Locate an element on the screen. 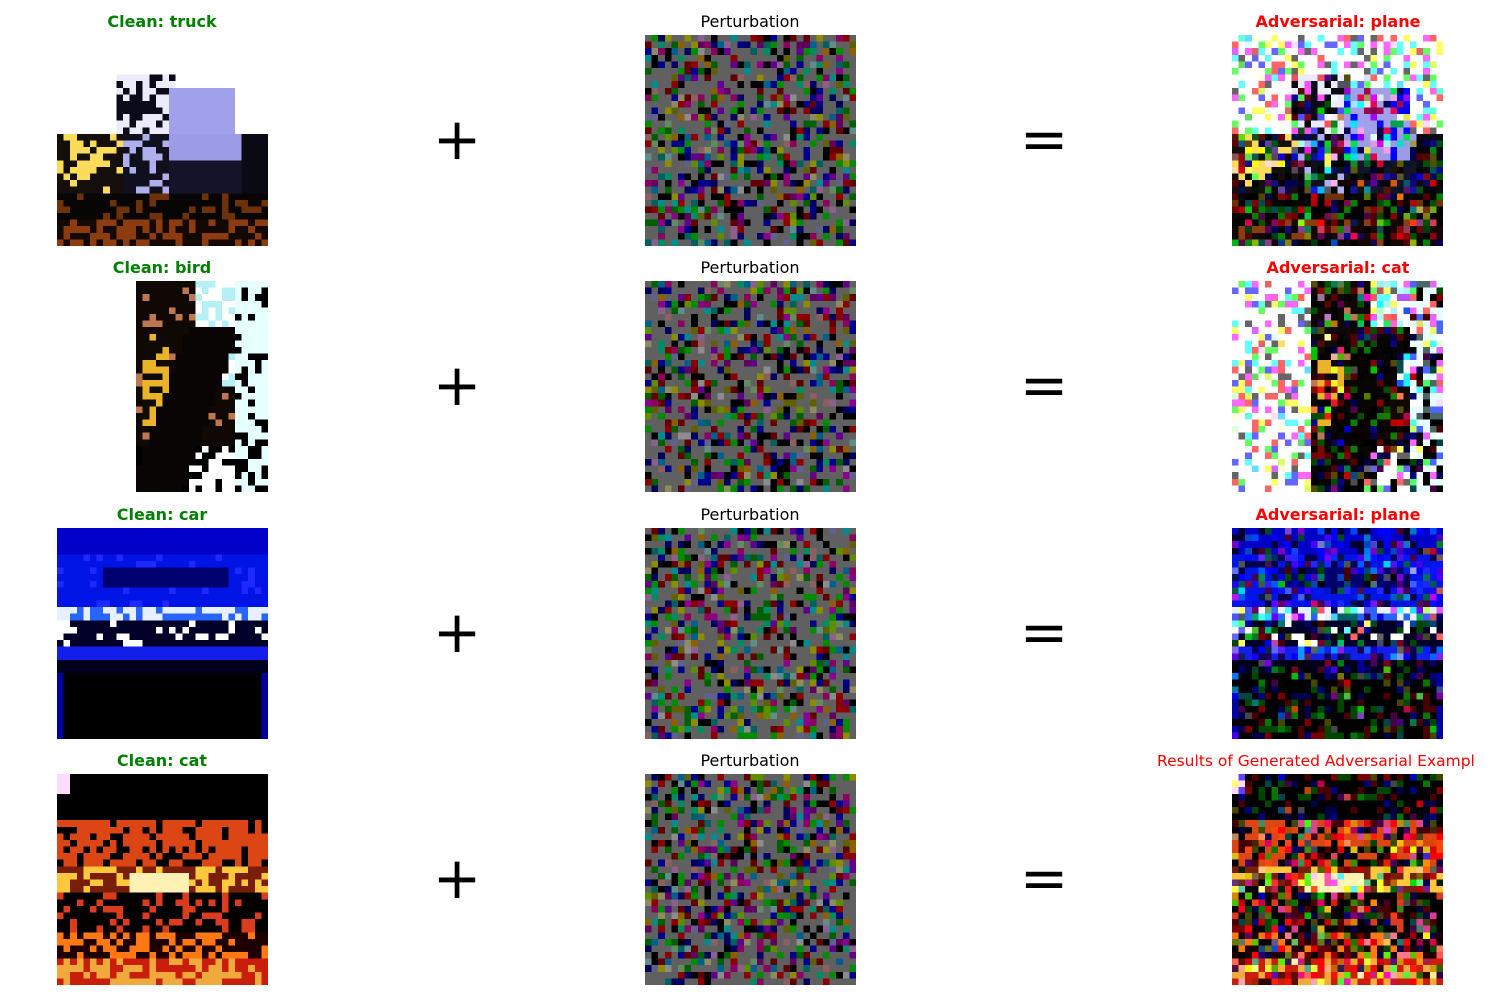 The height and width of the screenshot is (1000, 1500). adversarial-caption: Results of Generated Adversarial Exampl is located at coordinates (1316, 761).